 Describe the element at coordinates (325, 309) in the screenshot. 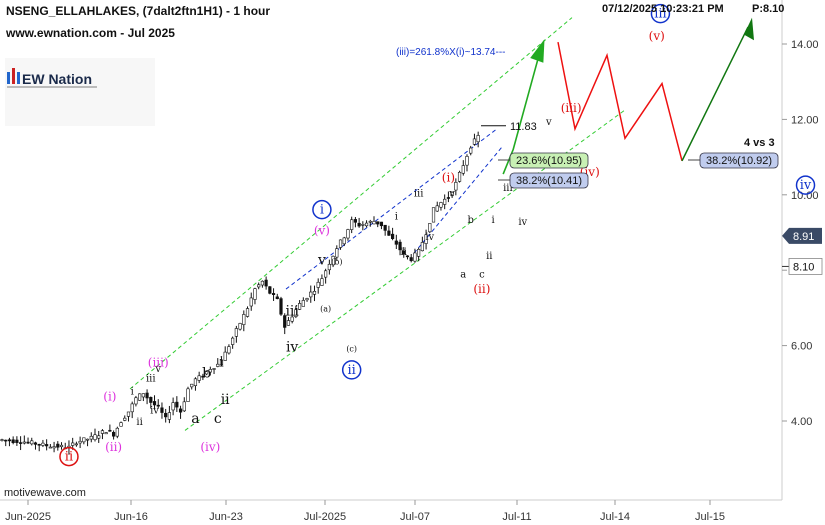

I see `wave-label: (a)` at that location.